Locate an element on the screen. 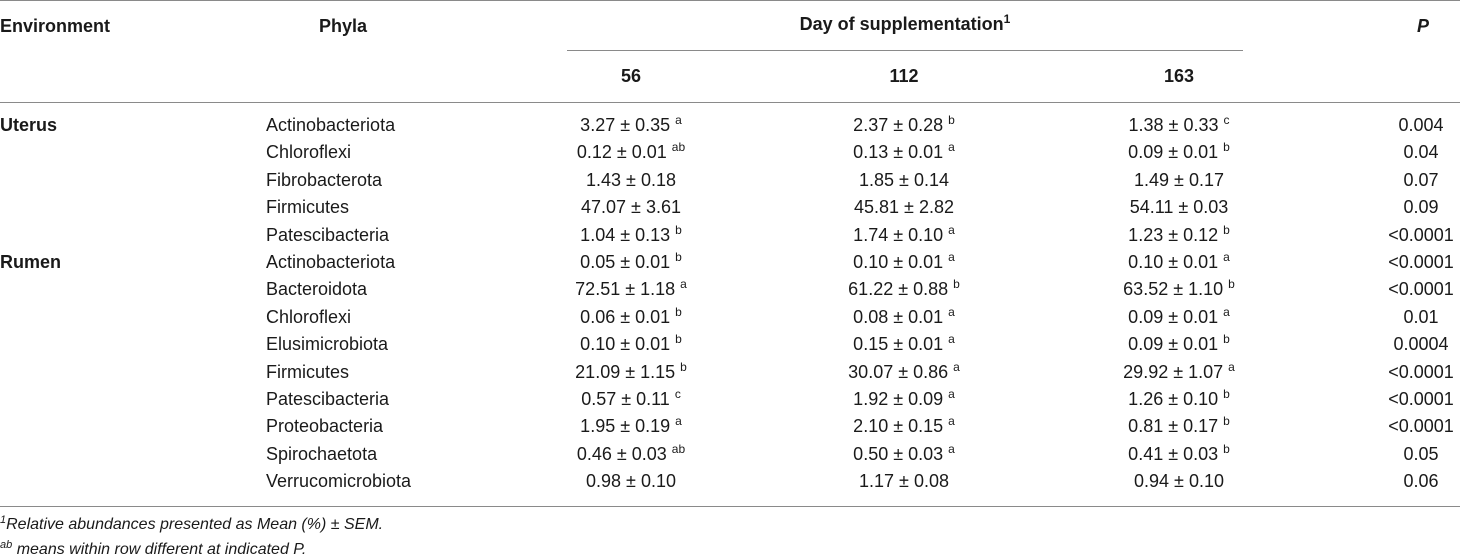  value-cell: 1.38 ± 0.33 c is located at coordinates (1179, 125).